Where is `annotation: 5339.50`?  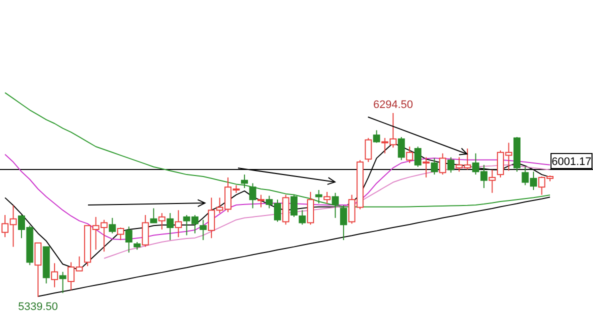 annotation: 5339.50 is located at coordinates (38, 307).